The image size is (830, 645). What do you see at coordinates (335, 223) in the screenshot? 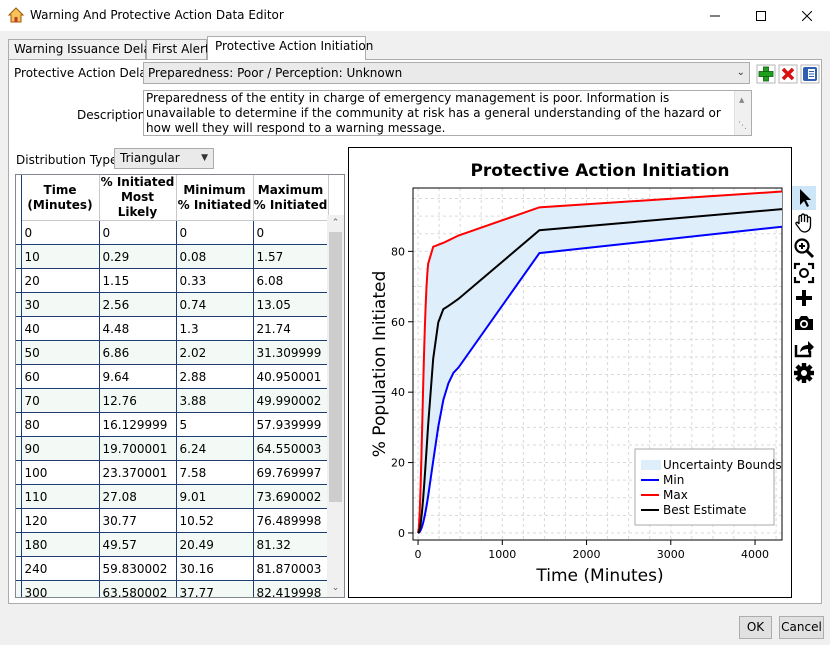
I see `scroll-up-icon: ⌃` at bounding box center [335, 223].